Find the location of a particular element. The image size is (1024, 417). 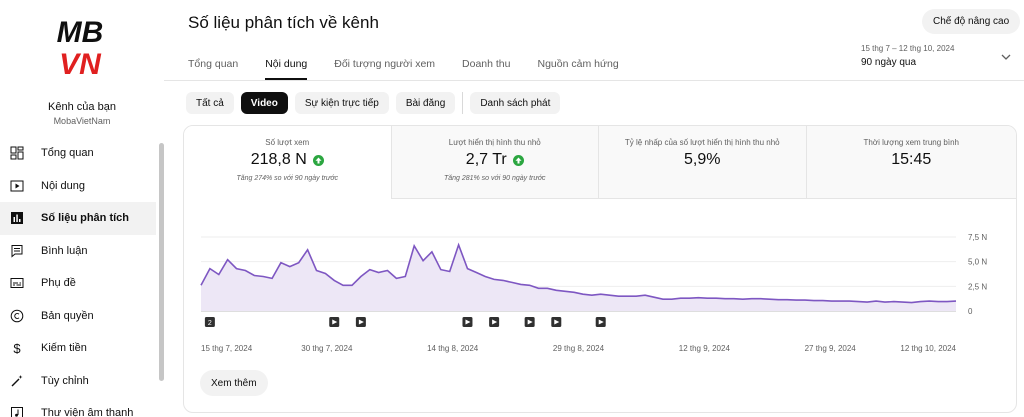

dashboard-icon is located at coordinates (17, 153).